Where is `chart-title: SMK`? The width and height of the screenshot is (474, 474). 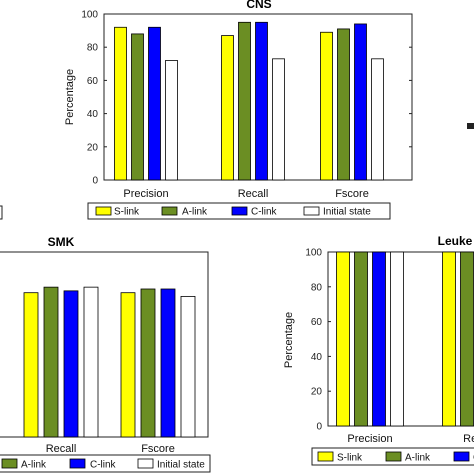
chart-title: SMK is located at coordinates (61, 242).